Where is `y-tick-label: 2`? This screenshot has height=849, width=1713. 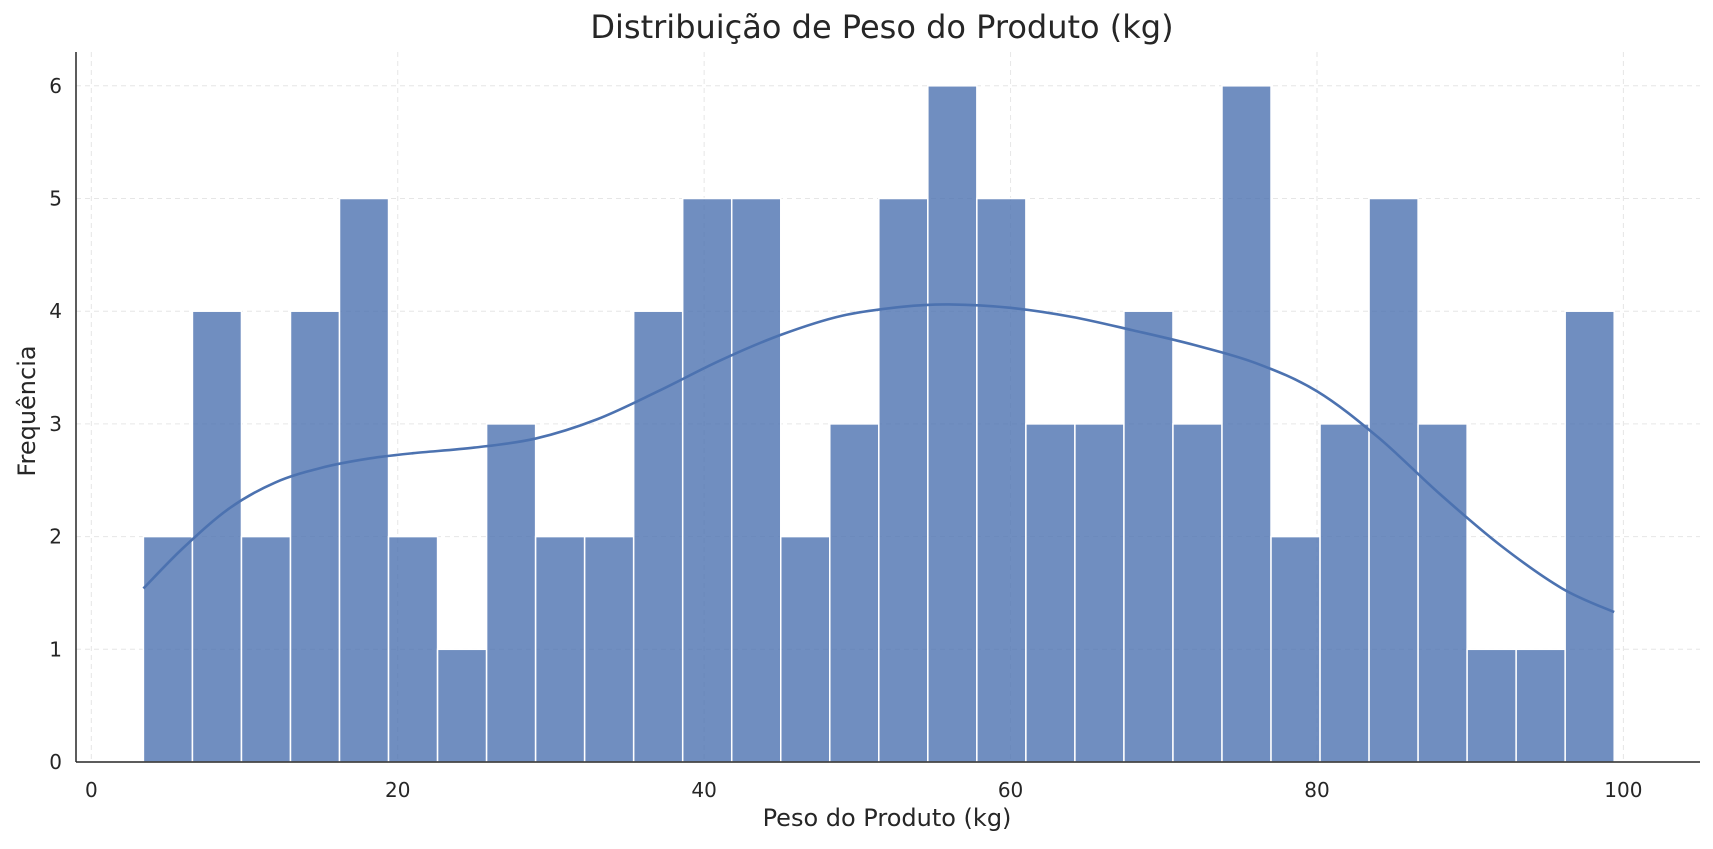 y-tick-label: 2 is located at coordinates (55, 537).